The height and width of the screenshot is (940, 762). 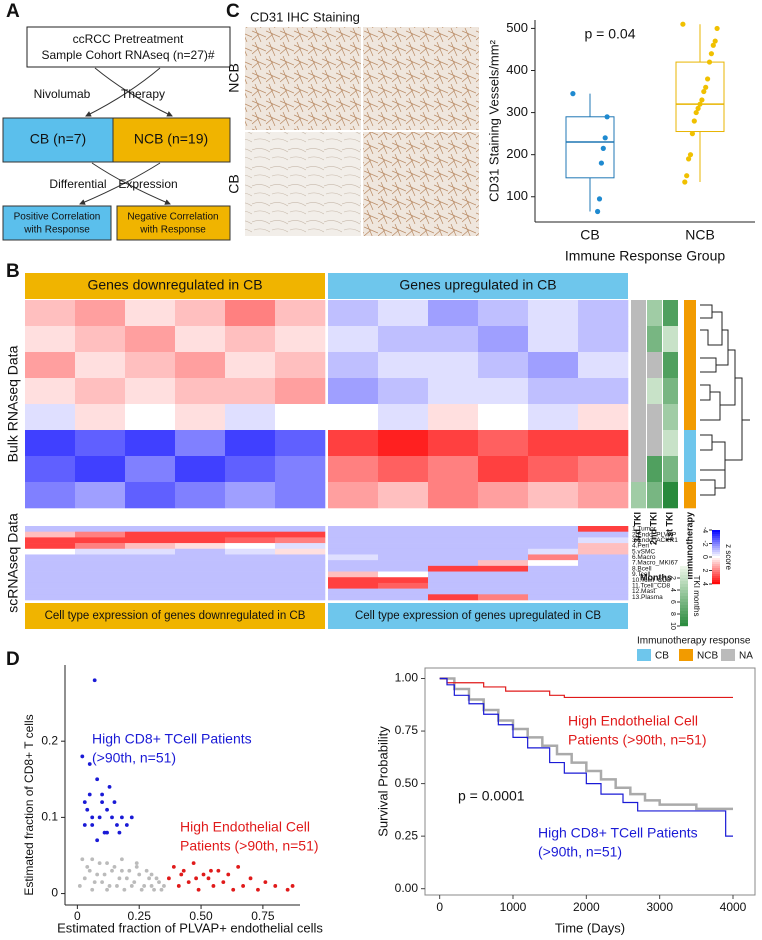 What do you see at coordinates (517, 153) in the screenshot?
I see `y-tick-label: 200` at bounding box center [517, 153].